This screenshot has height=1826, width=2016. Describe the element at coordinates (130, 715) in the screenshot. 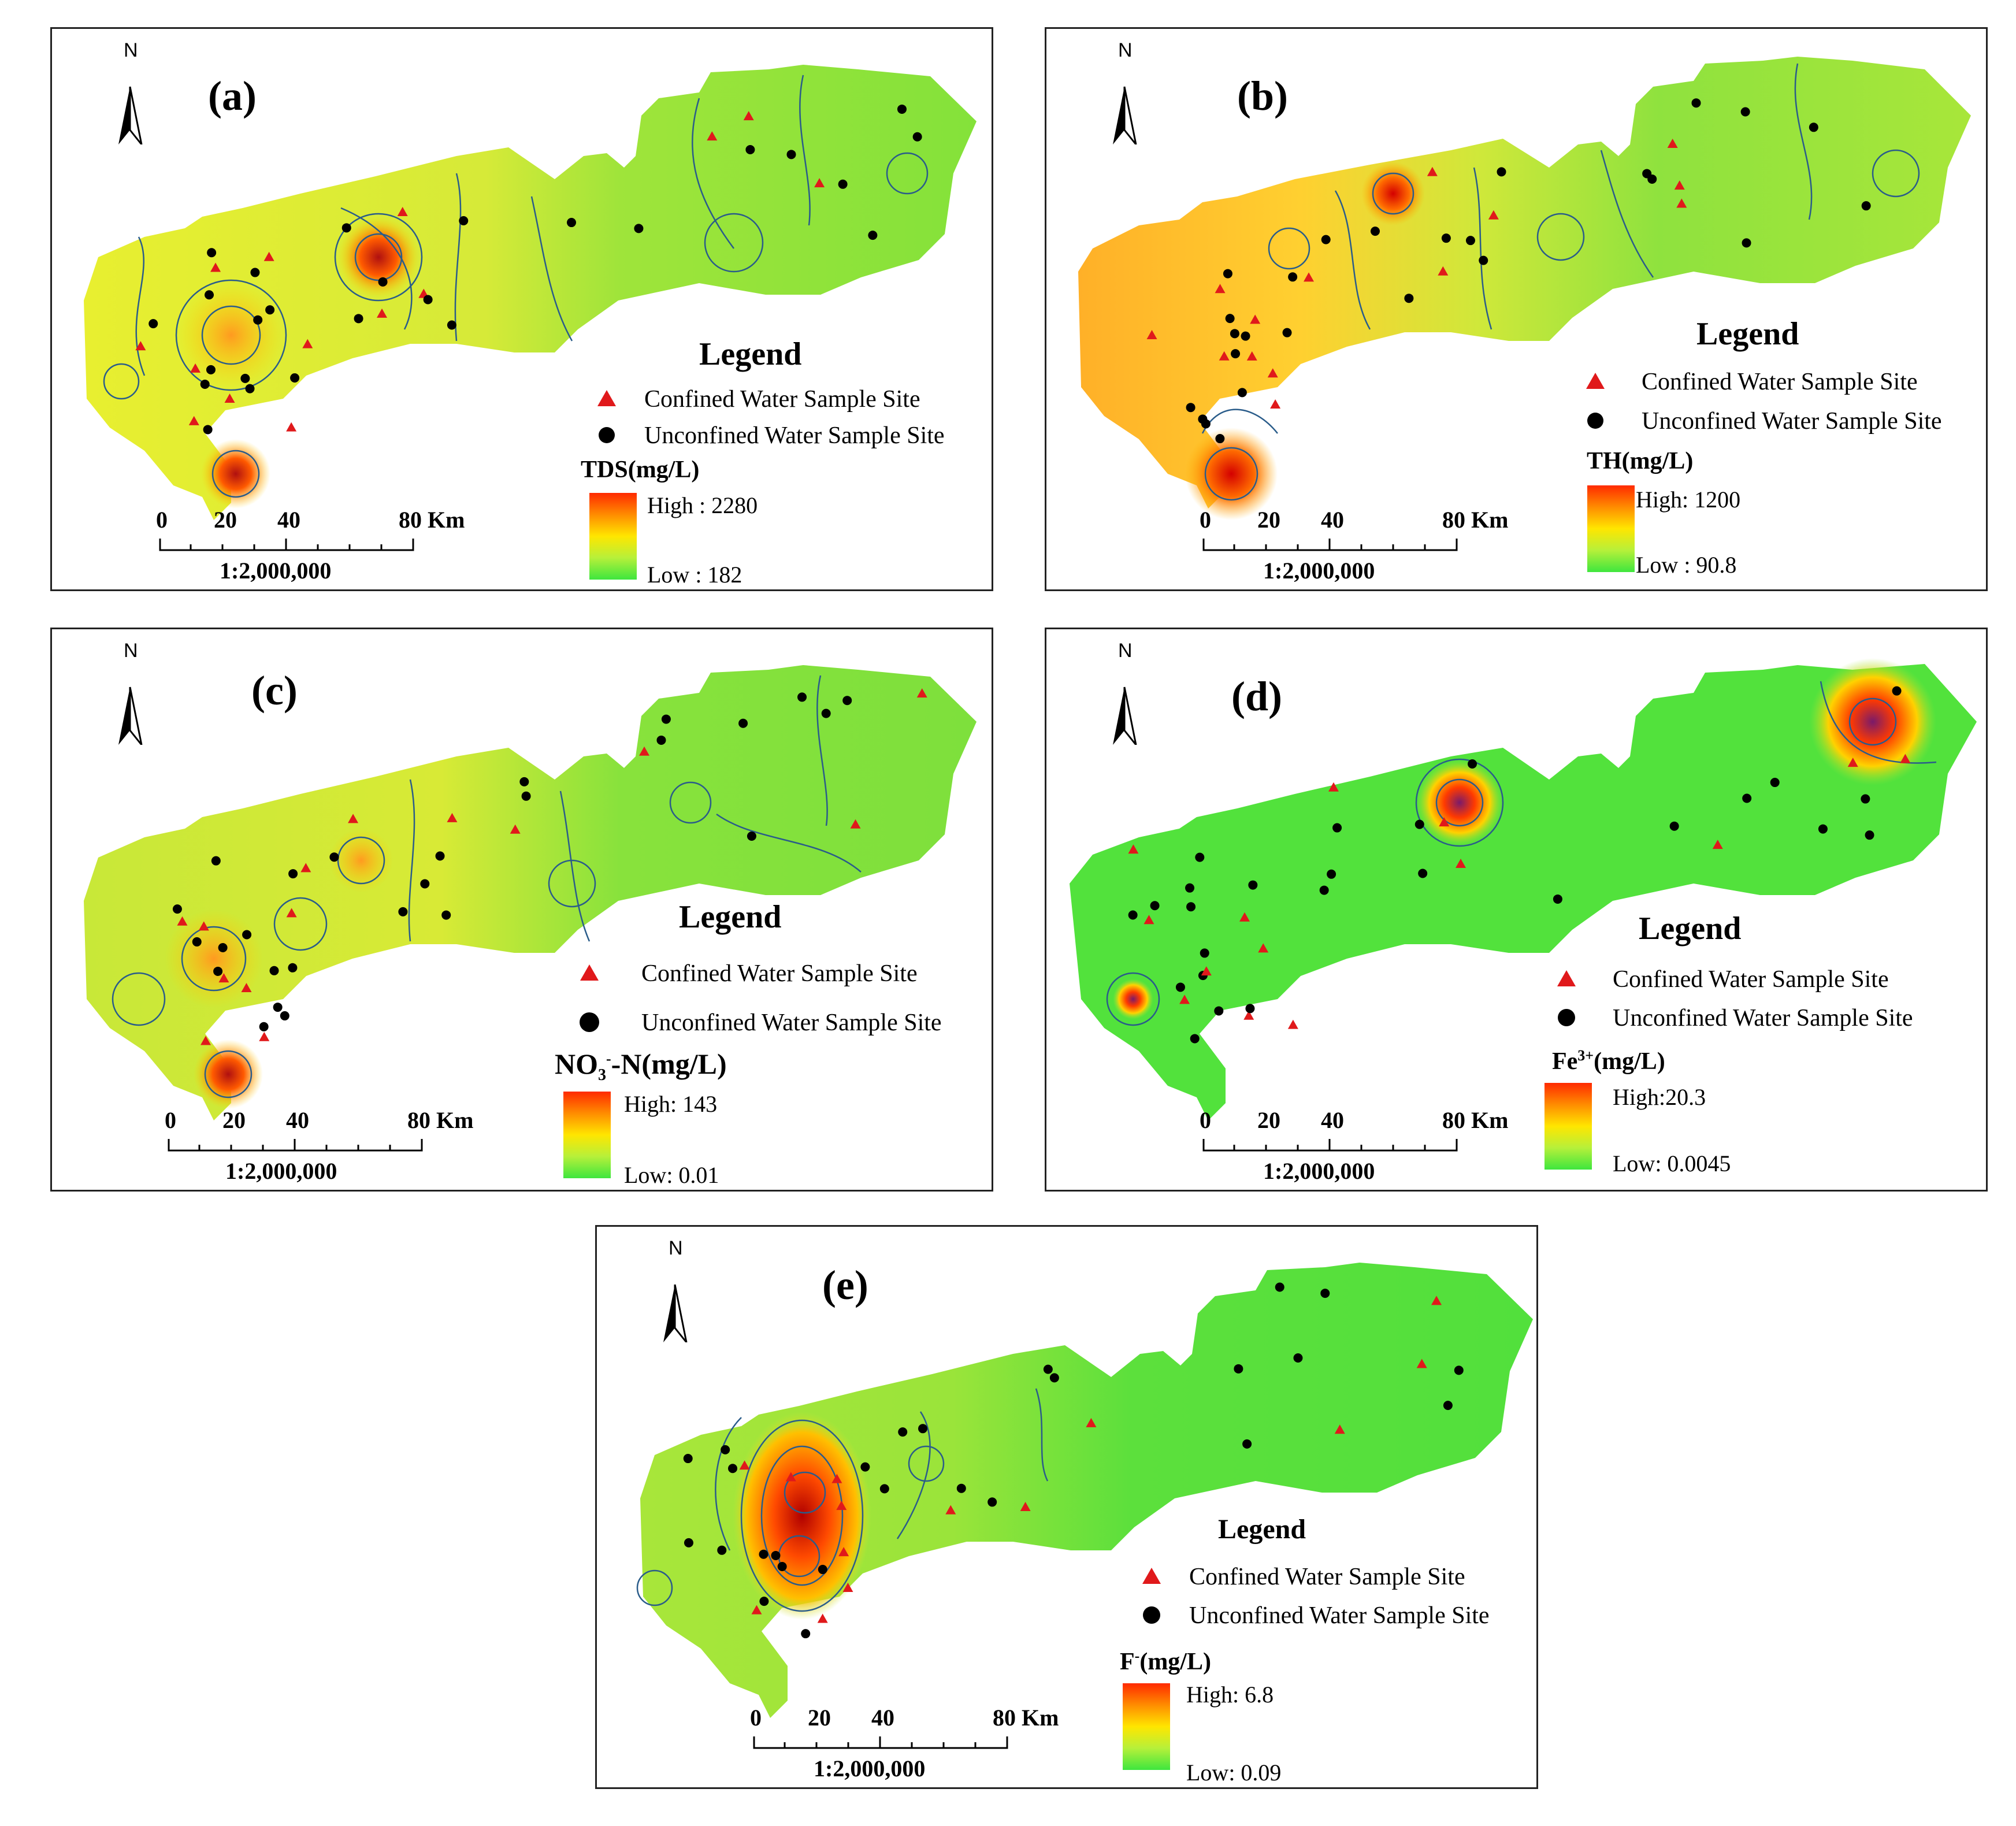

I see `north-arrow-icon` at that location.